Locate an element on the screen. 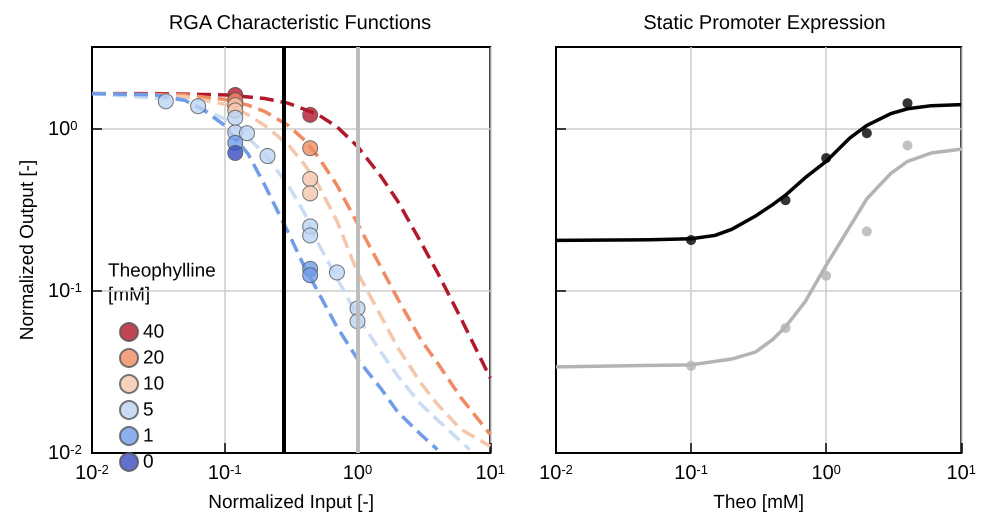 Image resolution: width=987 pixels, height=525 pixels. x-axis-title: Theo [mM] is located at coordinates (758, 502).